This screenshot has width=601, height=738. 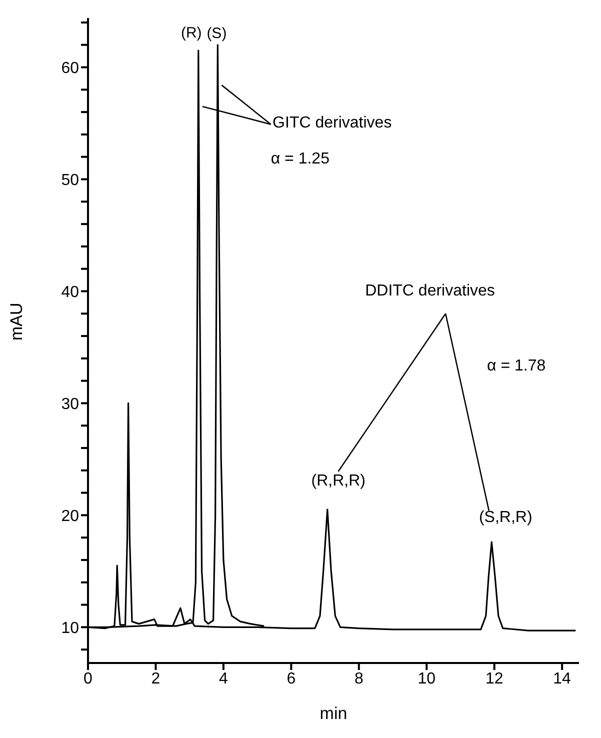 I want to click on y-axis-title: mAU, so click(x=16, y=321).